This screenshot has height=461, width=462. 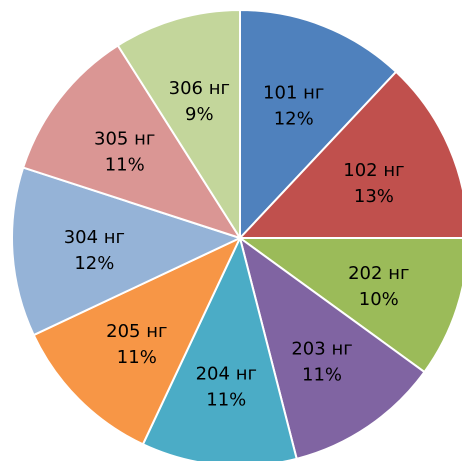 What do you see at coordinates (136, 331) in the screenshot?
I see `slice-name-label: 205 нг` at bounding box center [136, 331].